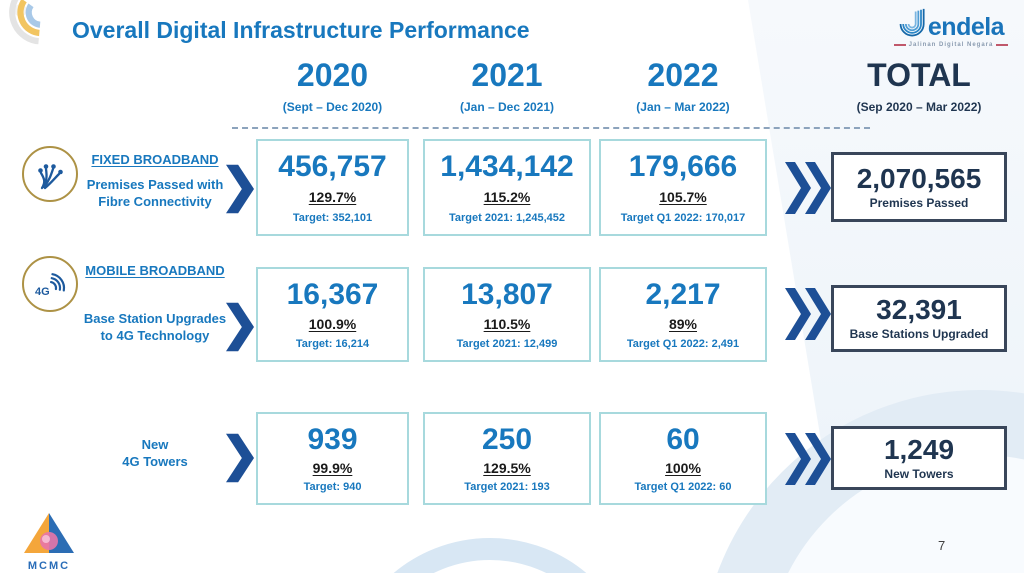 The width and height of the screenshot is (1024, 573). What do you see at coordinates (683, 344) in the screenshot?
I see `metric-target: Target Q1 2022: 2,491` at bounding box center [683, 344].